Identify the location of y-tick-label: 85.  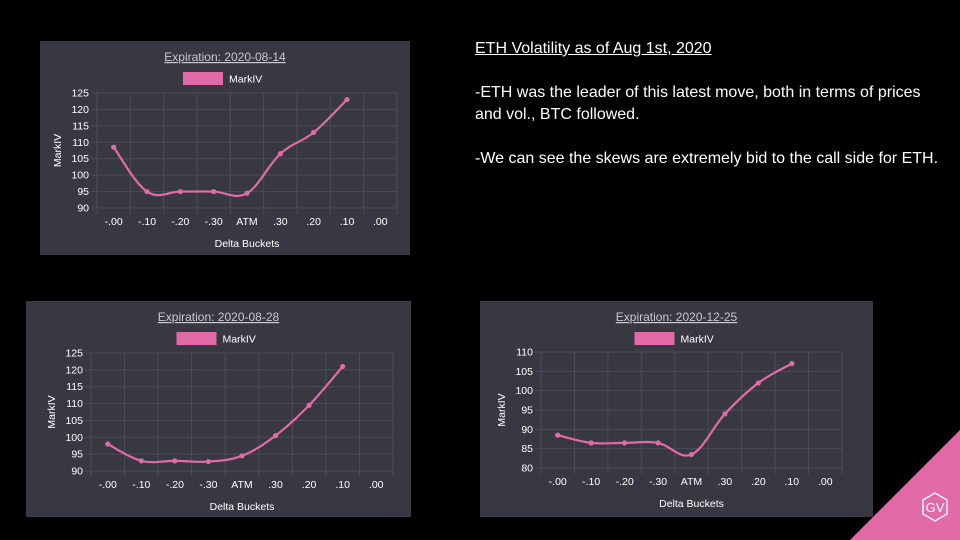
(527, 449).